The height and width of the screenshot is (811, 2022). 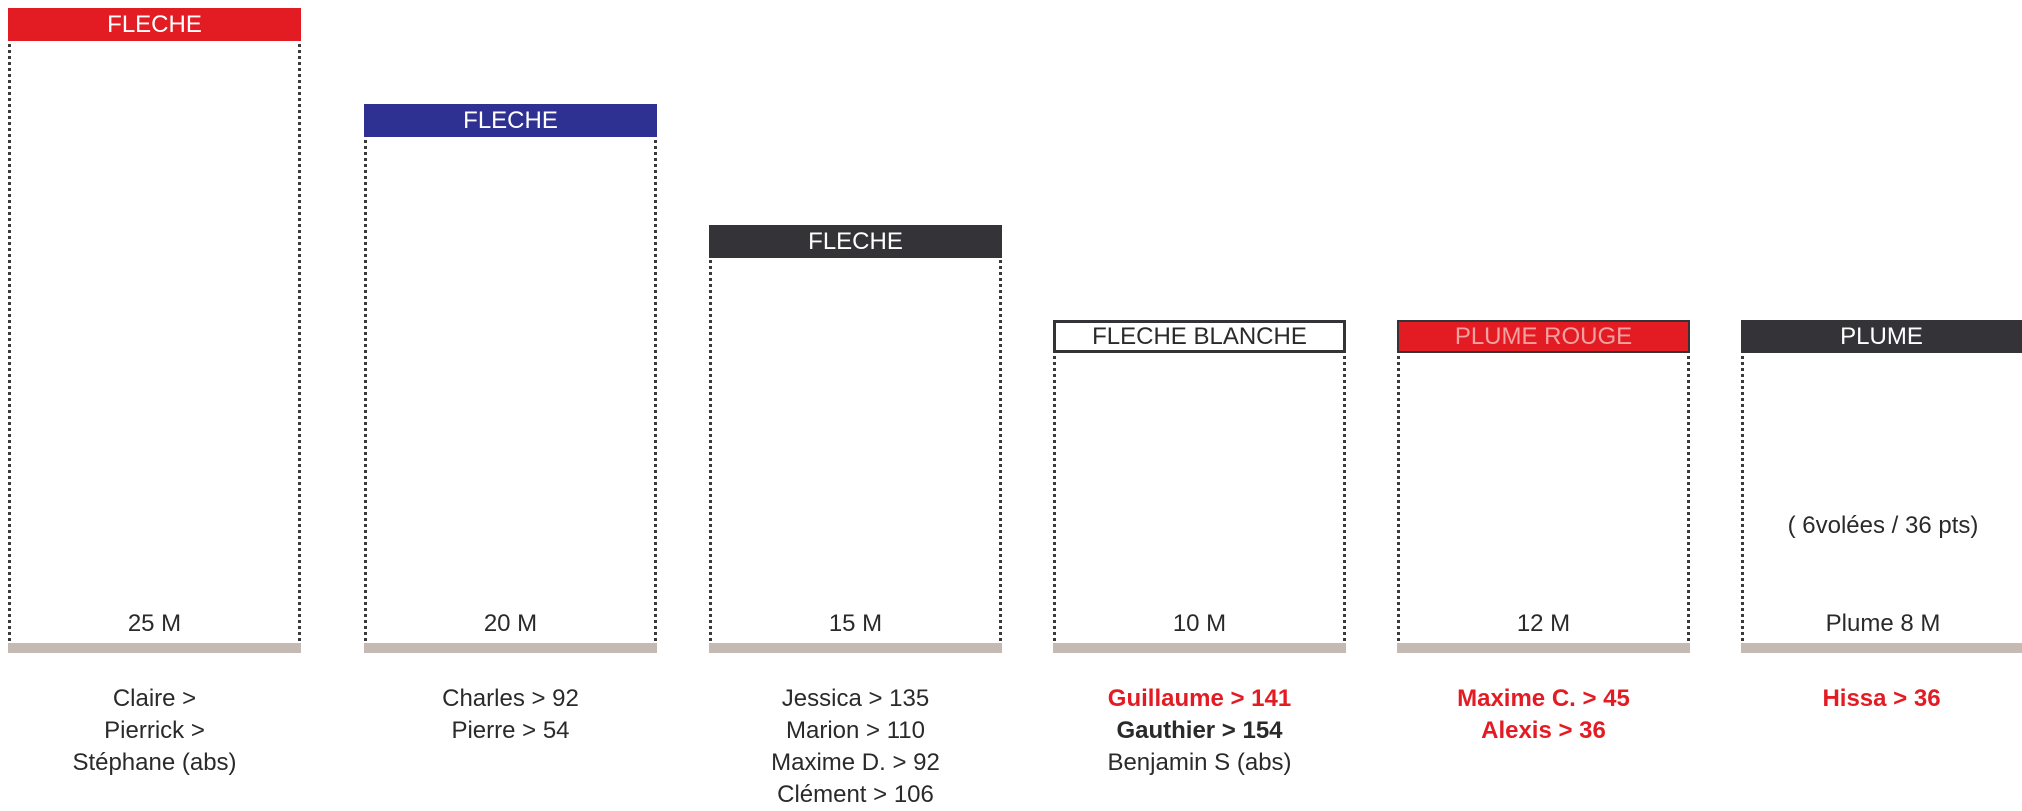 What do you see at coordinates (1881, 486) in the screenshot?
I see `distance-box: PLUME ( 6volées / 36 pts) Plume 8 M` at bounding box center [1881, 486].